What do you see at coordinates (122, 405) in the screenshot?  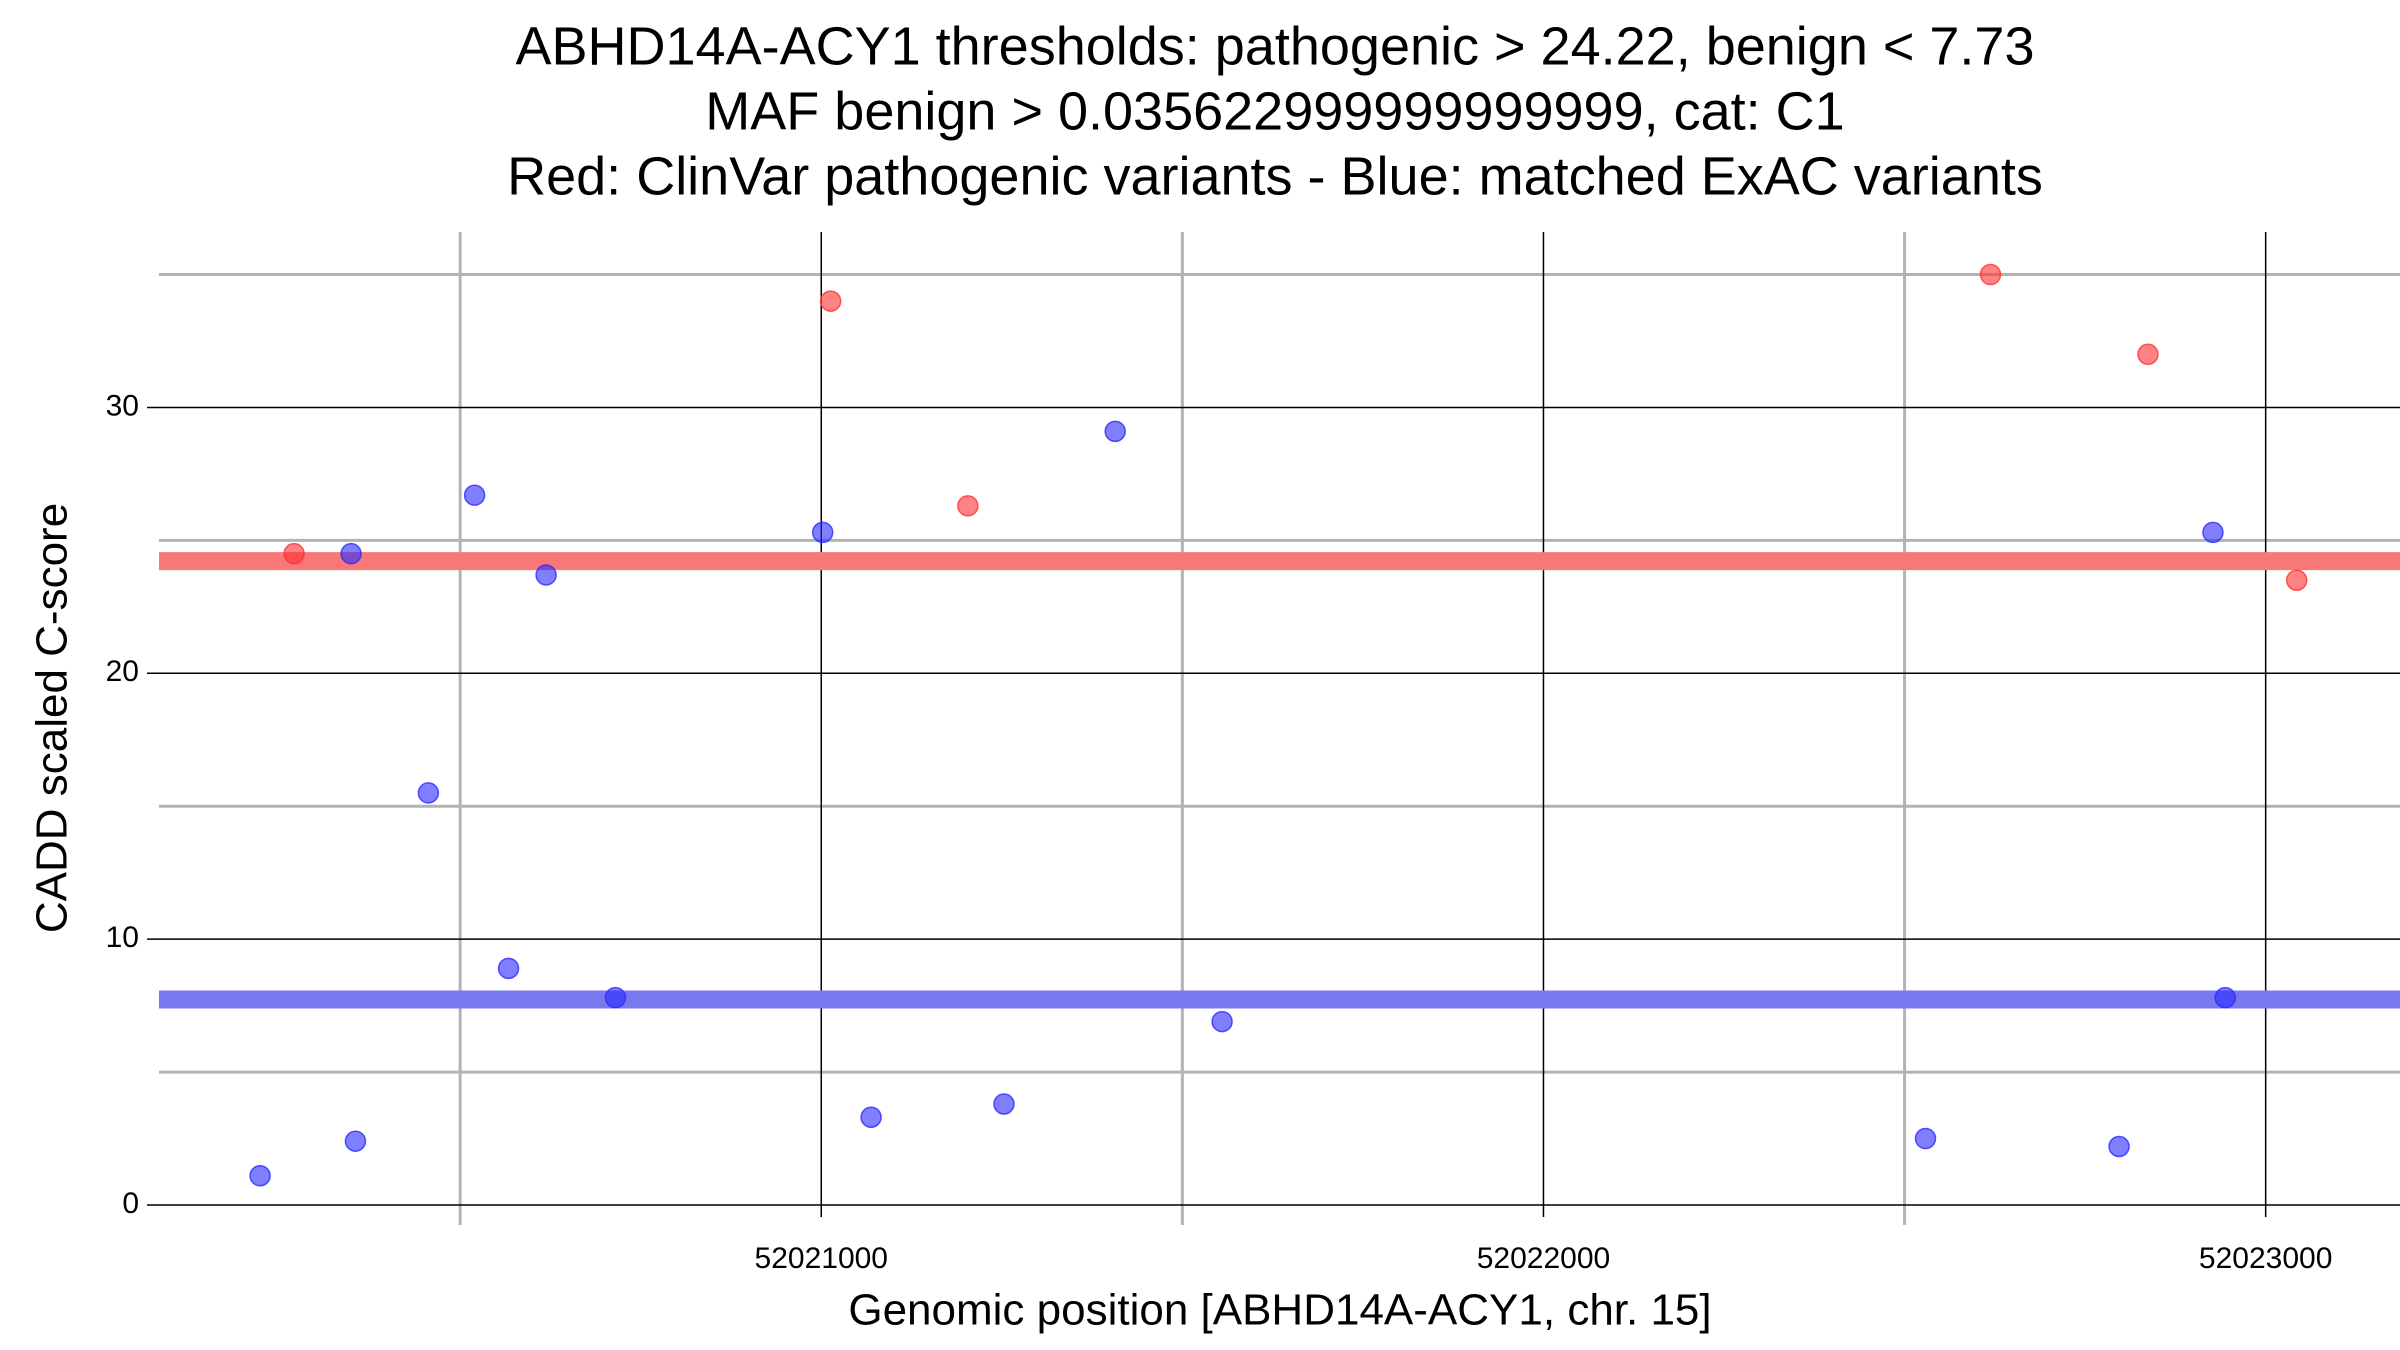 I see `y-tick-label: 30` at bounding box center [122, 405].